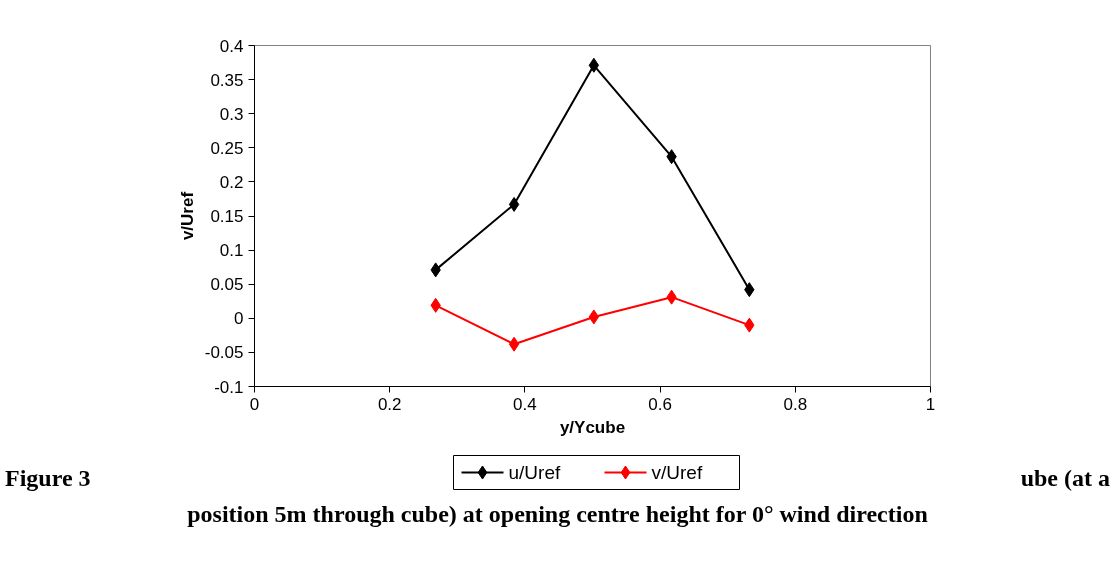 The image size is (1117, 563). Describe the element at coordinates (227, 148) in the screenshot. I see `y-tick-label: 0.25` at that location.